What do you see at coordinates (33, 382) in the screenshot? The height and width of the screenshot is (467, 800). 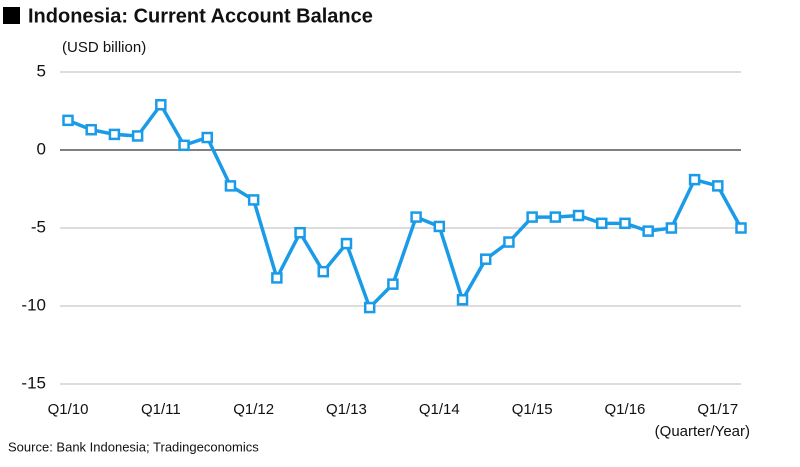 I see `y-tick-label: -15` at bounding box center [33, 382].